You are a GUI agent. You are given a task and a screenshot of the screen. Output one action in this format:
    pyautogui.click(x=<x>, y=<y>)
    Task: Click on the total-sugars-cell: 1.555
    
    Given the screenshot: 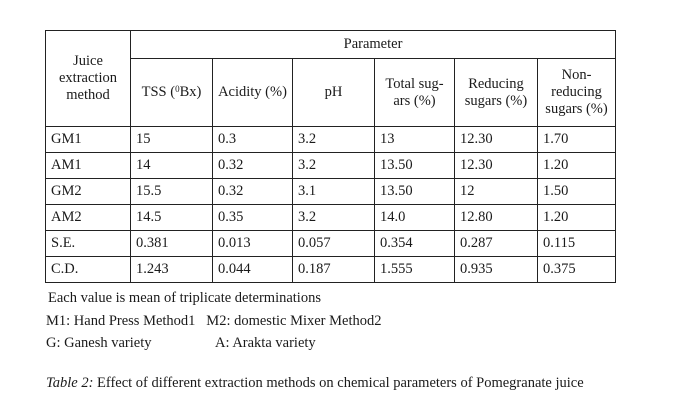 What is the action you would take?
    pyautogui.click(x=414, y=269)
    